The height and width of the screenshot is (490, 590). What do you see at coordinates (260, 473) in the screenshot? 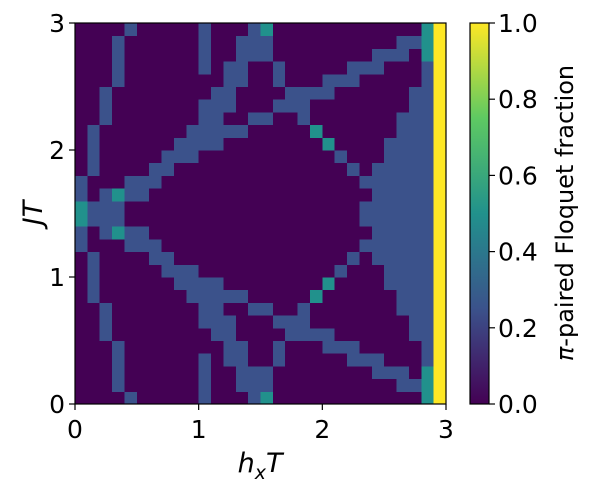
I see `x-label-part: x` at bounding box center [260, 473].